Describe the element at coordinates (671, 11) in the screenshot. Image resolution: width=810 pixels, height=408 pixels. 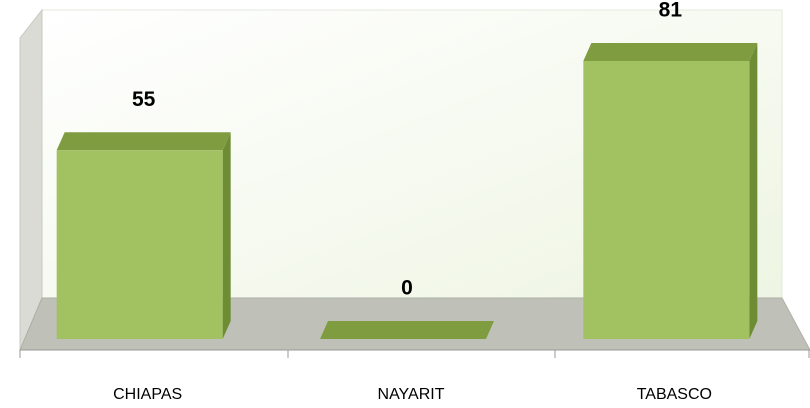
I see `data-label: 81` at that location.